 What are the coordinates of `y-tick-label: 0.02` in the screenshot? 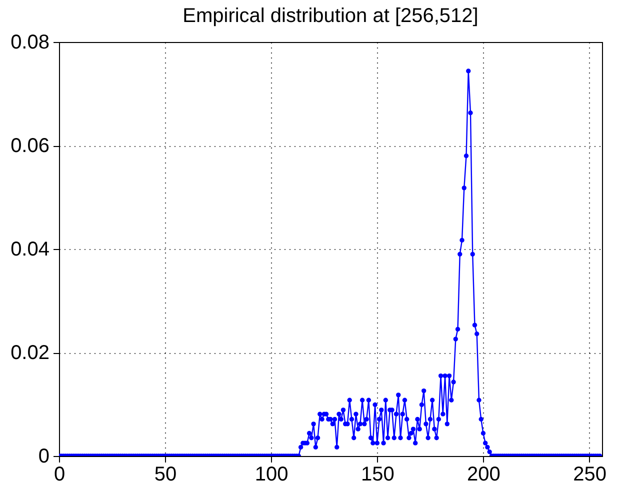 It's located at (30, 353).